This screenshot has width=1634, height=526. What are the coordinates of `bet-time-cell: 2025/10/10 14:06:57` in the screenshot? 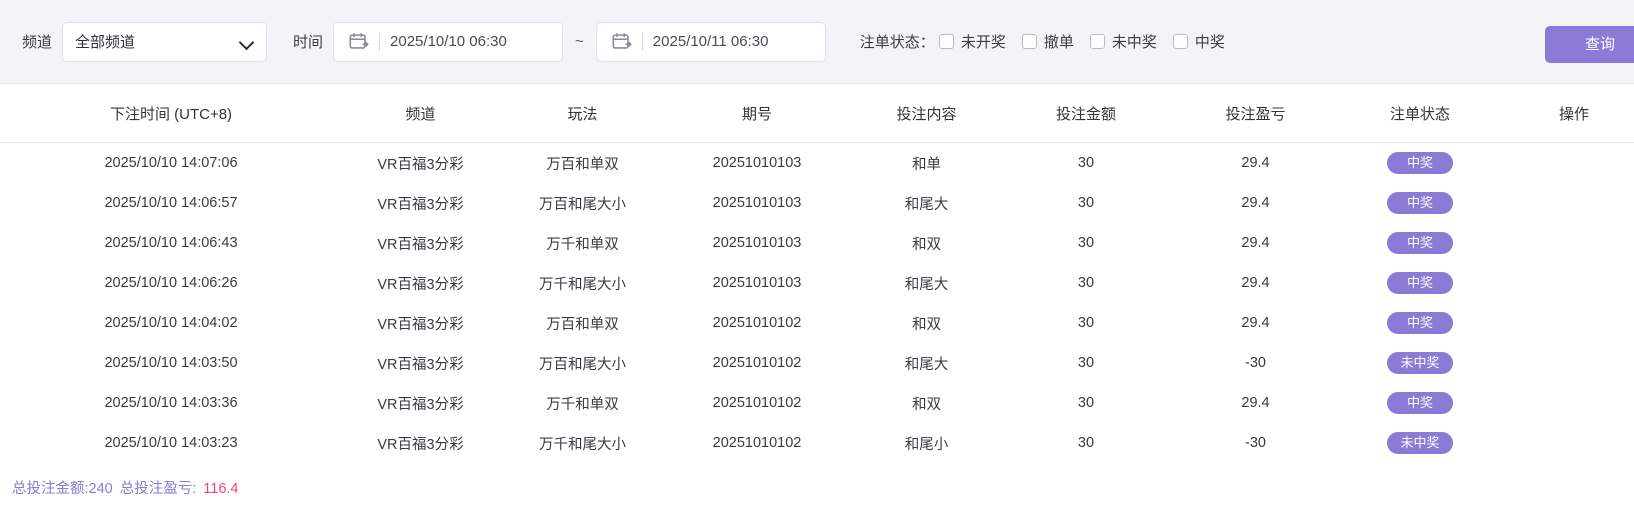 It's located at (171, 203).